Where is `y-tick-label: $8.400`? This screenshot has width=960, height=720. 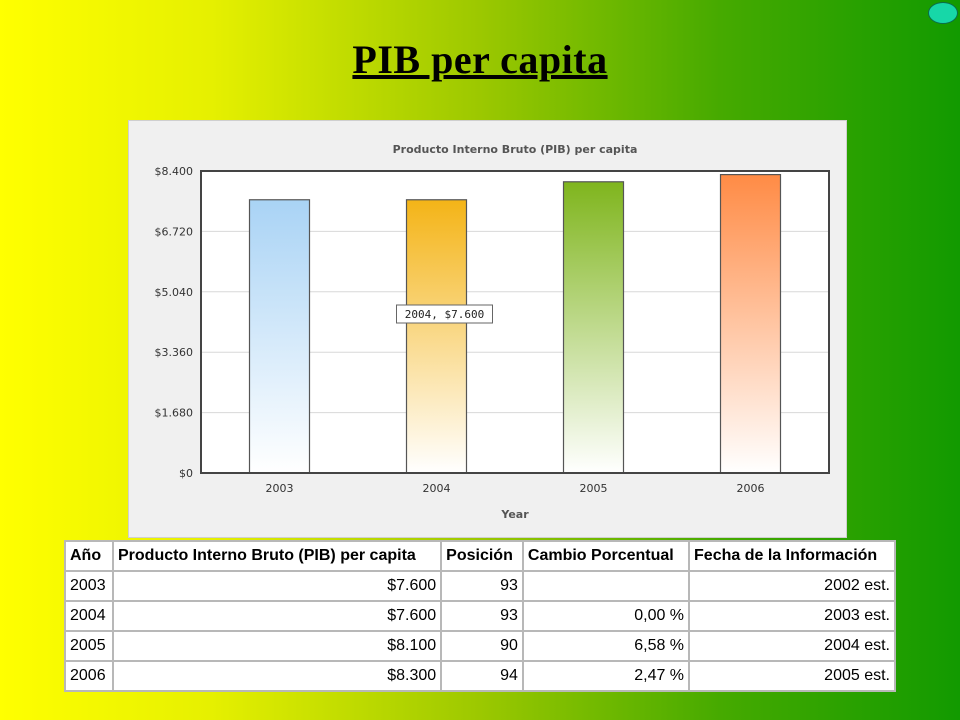
y-tick-label: $8.400 is located at coordinates (174, 171).